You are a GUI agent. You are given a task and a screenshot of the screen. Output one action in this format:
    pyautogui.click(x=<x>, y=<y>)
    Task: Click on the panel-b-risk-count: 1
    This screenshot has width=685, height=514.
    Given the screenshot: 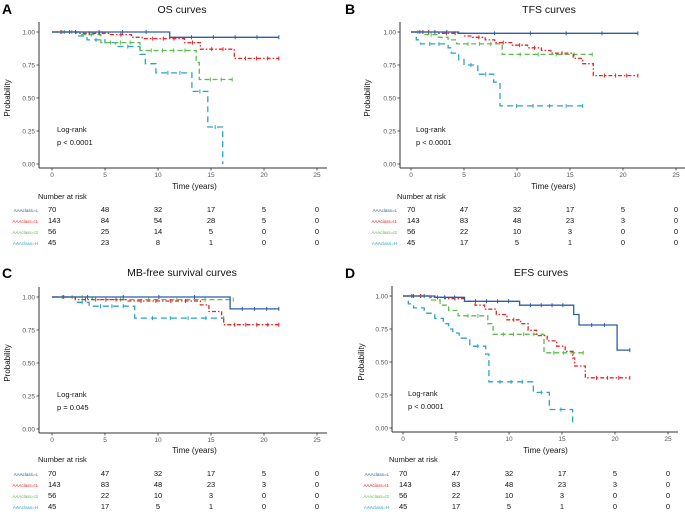 What is the action you would take?
    pyautogui.click(x=570, y=242)
    